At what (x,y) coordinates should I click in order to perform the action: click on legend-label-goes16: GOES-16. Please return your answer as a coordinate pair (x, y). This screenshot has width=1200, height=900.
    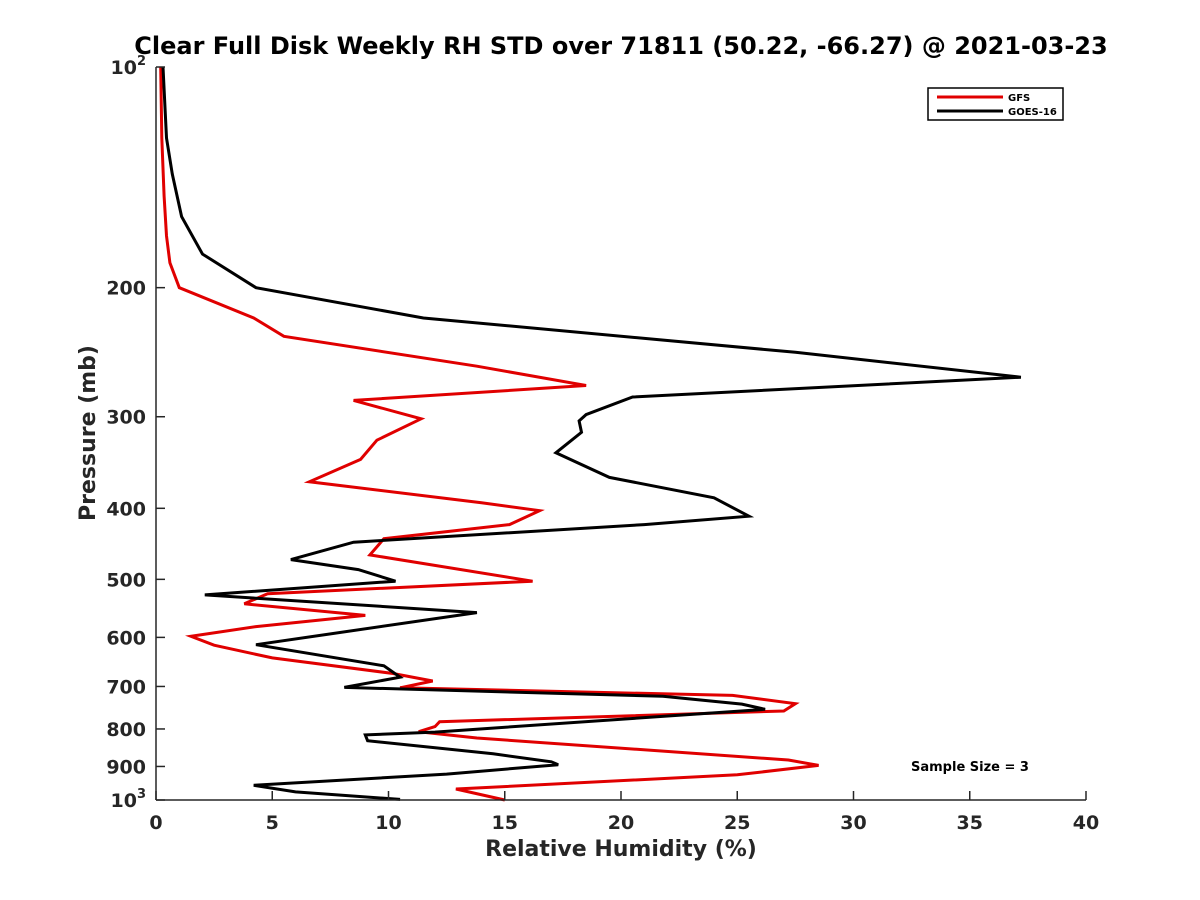
    Looking at the image, I should click on (1032, 112).